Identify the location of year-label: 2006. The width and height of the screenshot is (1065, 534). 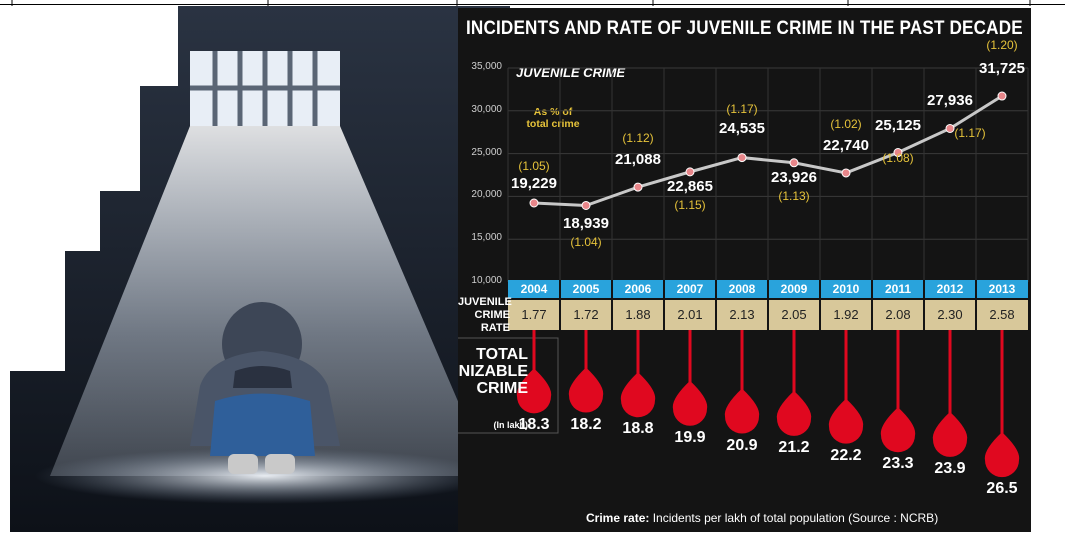
(638, 289).